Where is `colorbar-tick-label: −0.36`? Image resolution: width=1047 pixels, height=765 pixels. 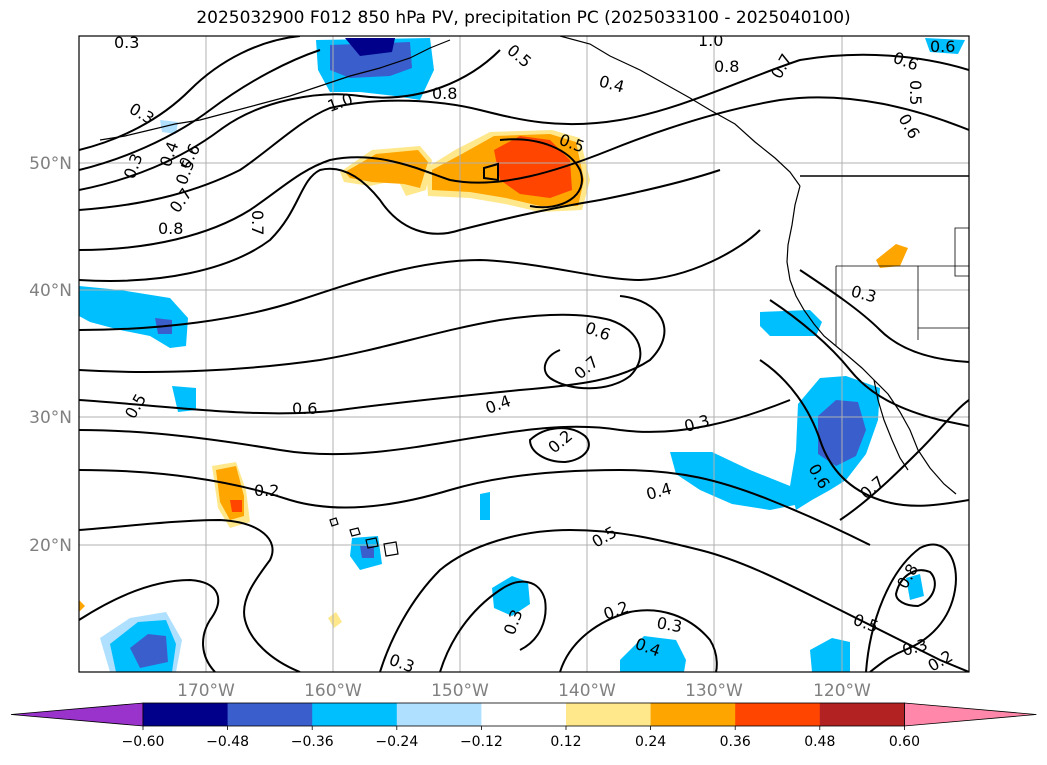
colorbar-tick-label: −0.36 is located at coordinates (312, 742).